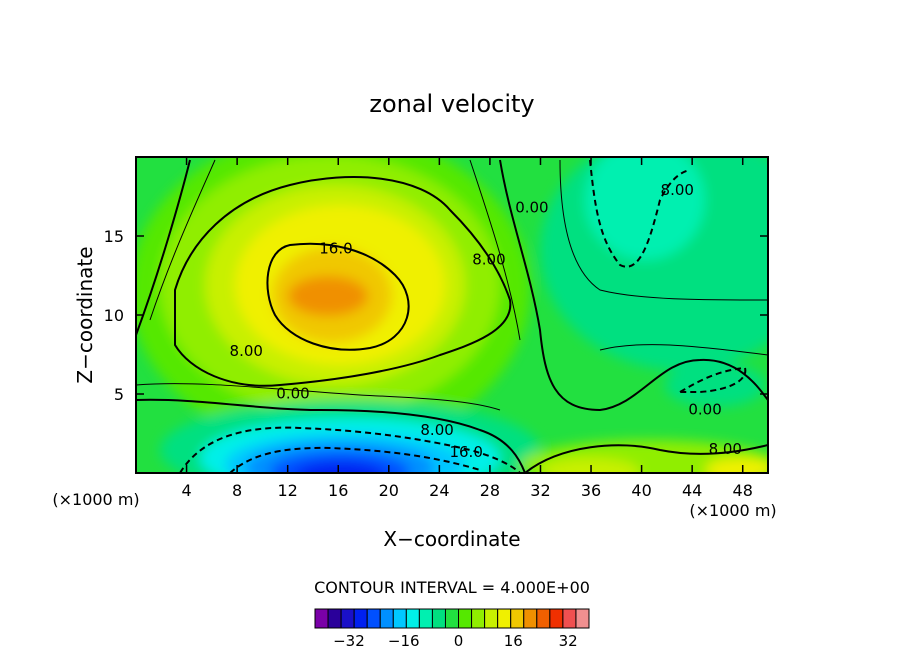 This screenshot has width=904, height=654. What do you see at coordinates (340, 467) in the screenshot?
I see `field-blob-minus24` at bounding box center [340, 467].